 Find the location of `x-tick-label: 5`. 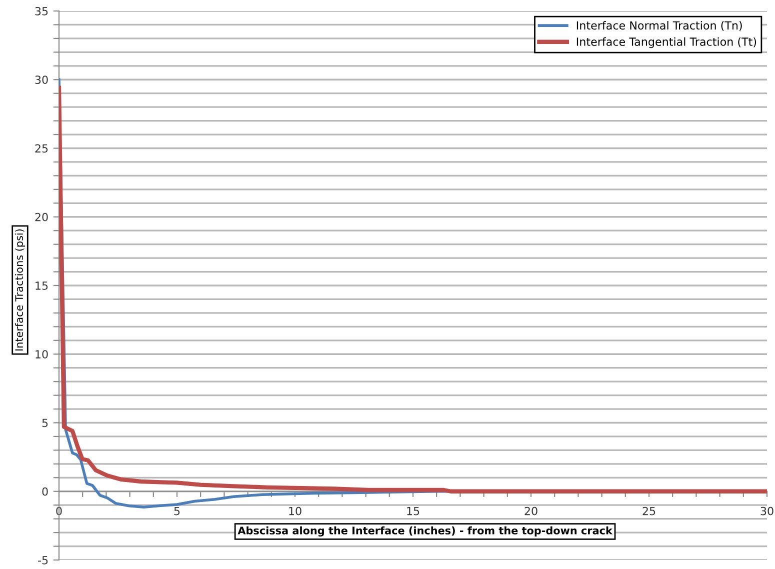

x-tick-label: 5 is located at coordinates (177, 511).